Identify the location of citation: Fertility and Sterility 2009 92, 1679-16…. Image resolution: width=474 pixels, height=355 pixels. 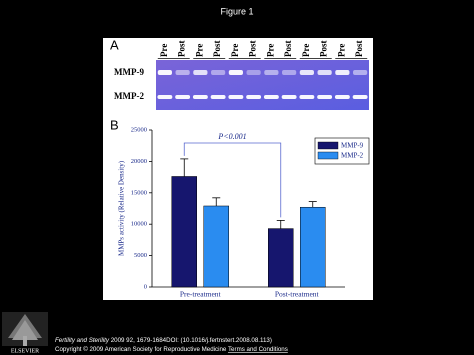
(163, 340).